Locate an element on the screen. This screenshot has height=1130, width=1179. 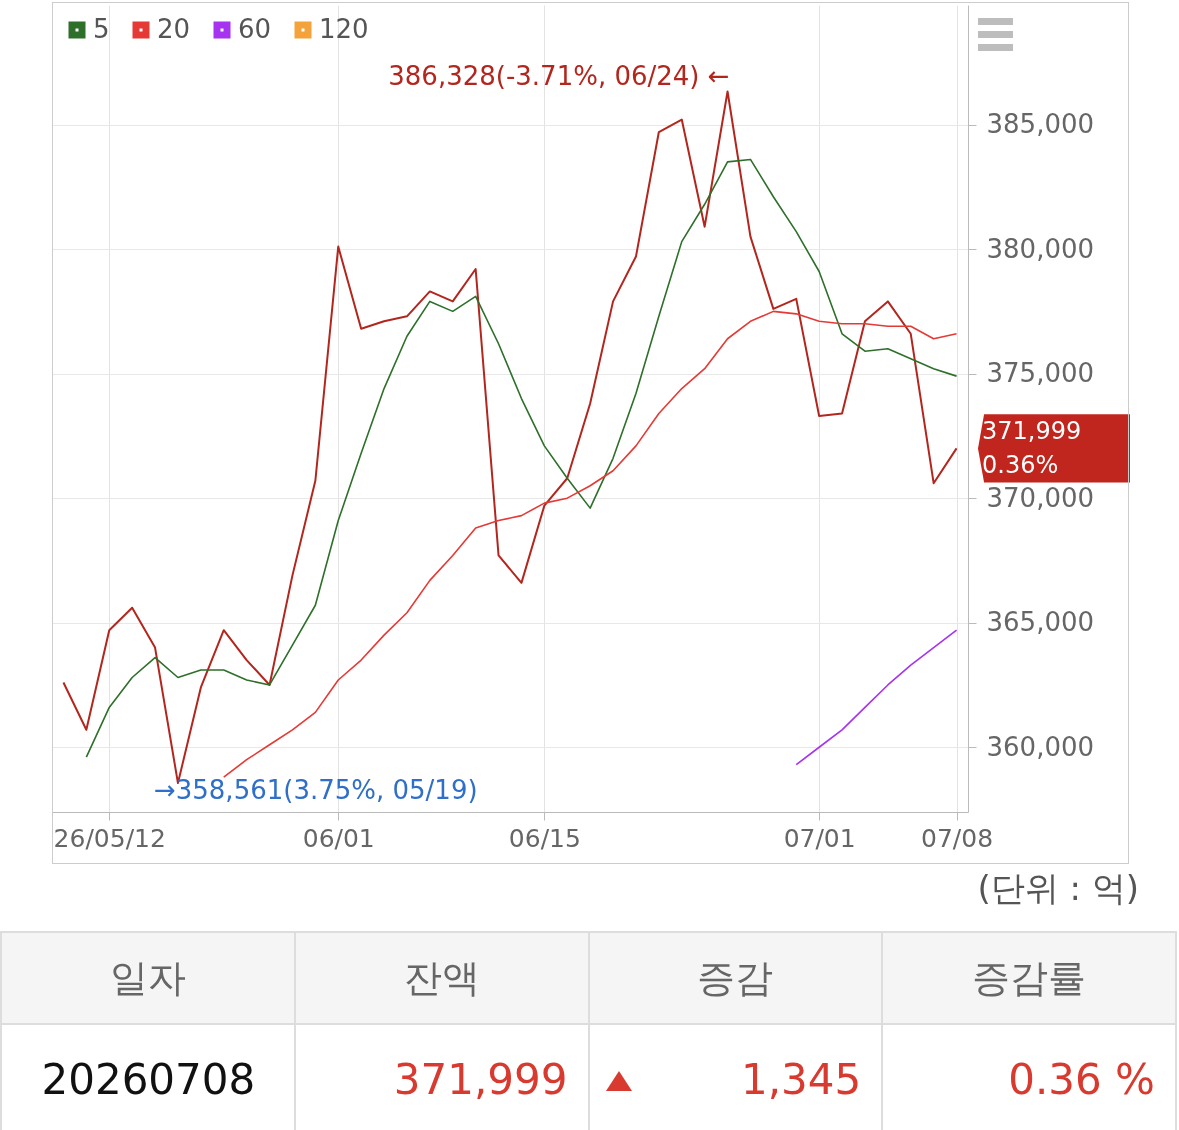
text: 1,345 is located at coordinates (735, 1077).